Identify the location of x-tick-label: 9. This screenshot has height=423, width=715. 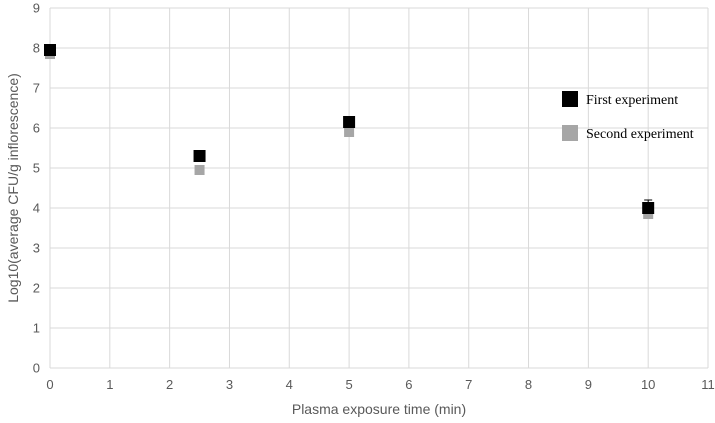
(588, 384).